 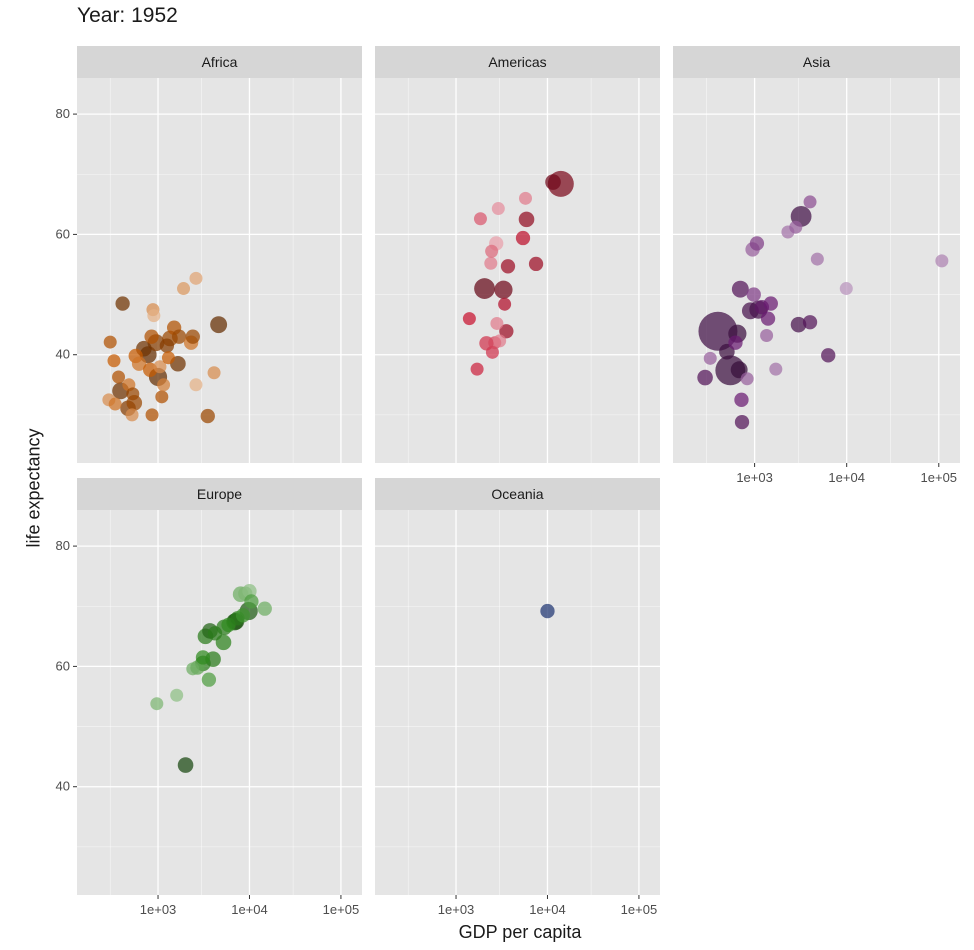 I want to click on y-tick-label: 60, so click(x=63, y=665).